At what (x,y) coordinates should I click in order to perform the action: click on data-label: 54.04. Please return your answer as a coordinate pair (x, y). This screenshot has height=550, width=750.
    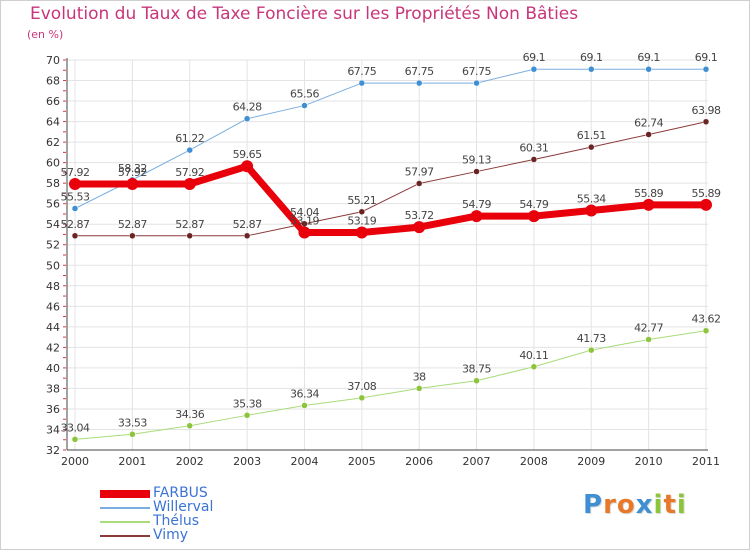
    Looking at the image, I should click on (304, 212).